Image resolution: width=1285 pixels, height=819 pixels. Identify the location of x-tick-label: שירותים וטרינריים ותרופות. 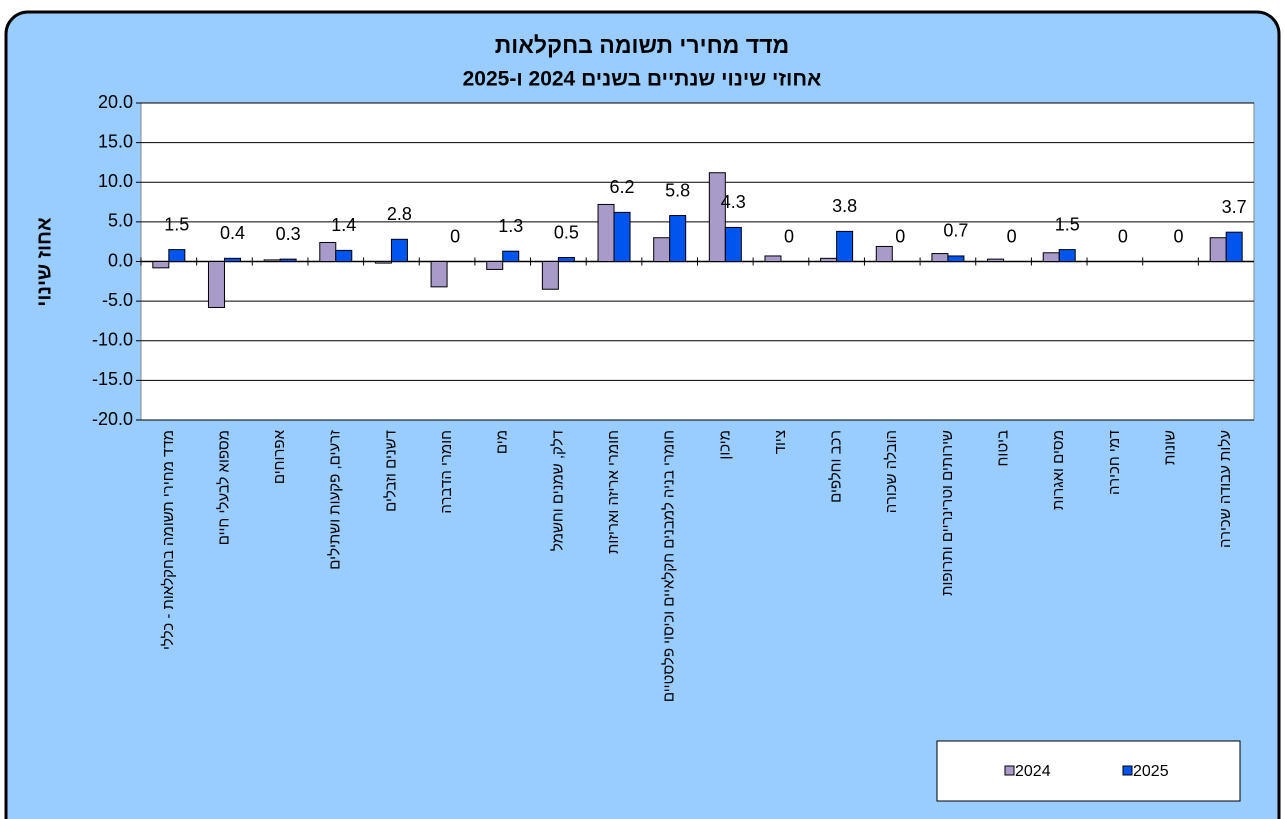
(947, 513).